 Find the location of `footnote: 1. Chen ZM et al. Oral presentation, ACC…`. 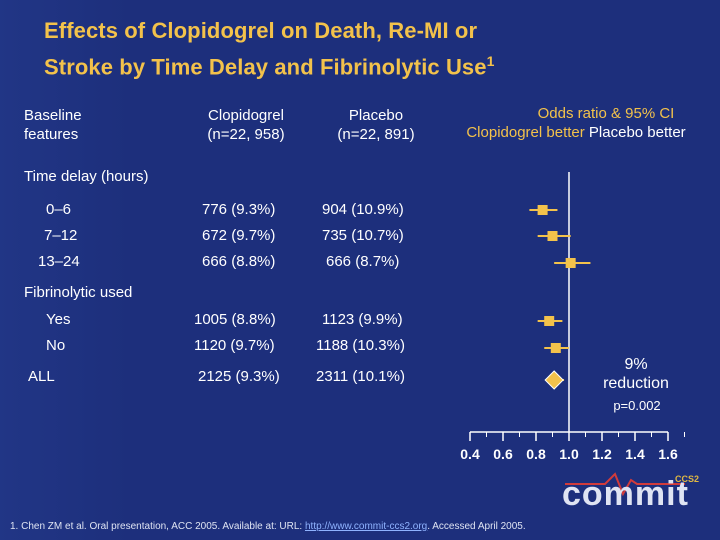

footnote: 1. Chen ZM et al. Oral presentation, ACC… is located at coordinates (268, 526).